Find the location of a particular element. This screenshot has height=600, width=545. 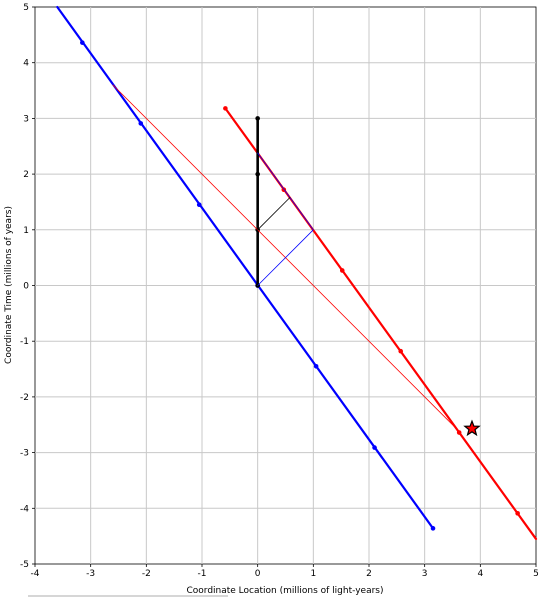

y-tick-label: -3 is located at coordinates (24, 454).